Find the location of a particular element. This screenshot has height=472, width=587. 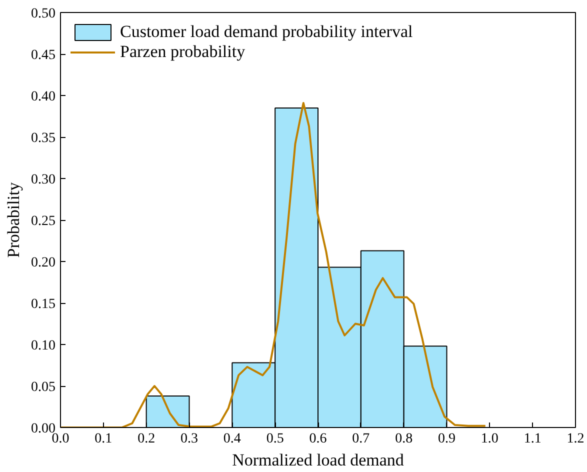

y-tick-label: 0.40 is located at coordinates (43, 97).